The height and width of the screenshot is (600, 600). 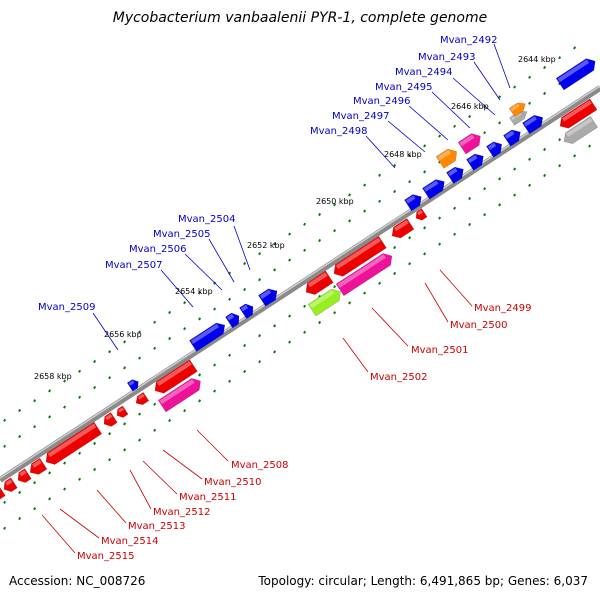 I want to click on gene-label: Mvan_2493, so click(x=446, y=57).